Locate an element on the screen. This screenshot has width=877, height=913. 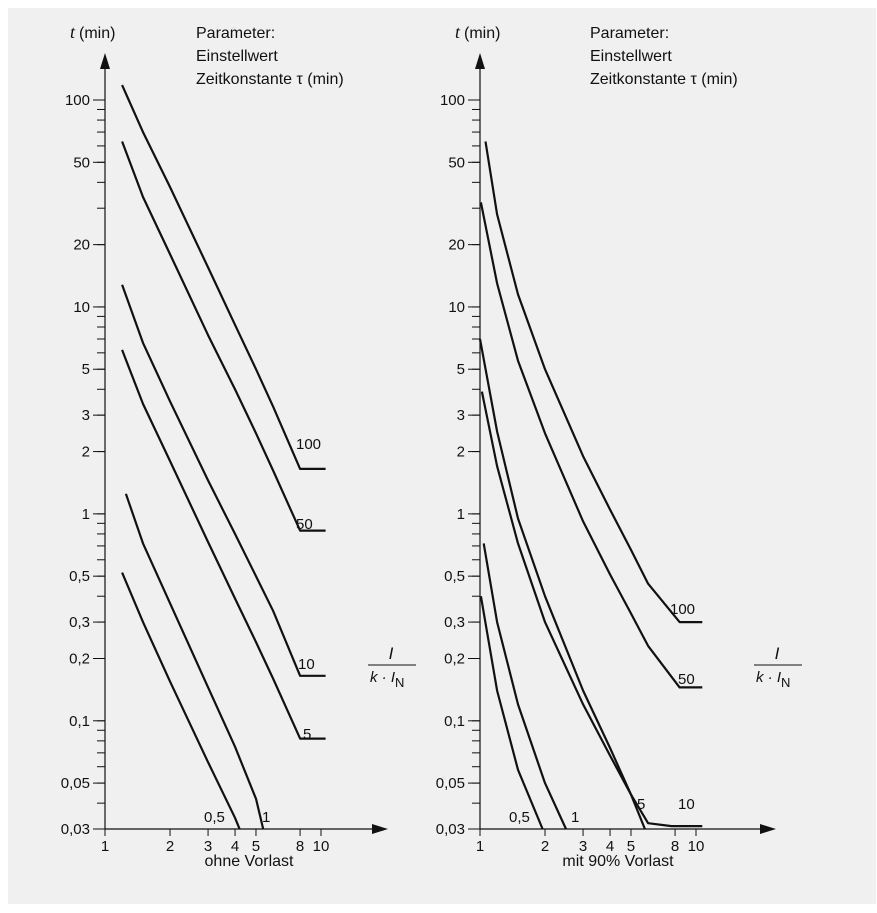
panel-title: ohne Vorlast is located at coordinates (250, 861).